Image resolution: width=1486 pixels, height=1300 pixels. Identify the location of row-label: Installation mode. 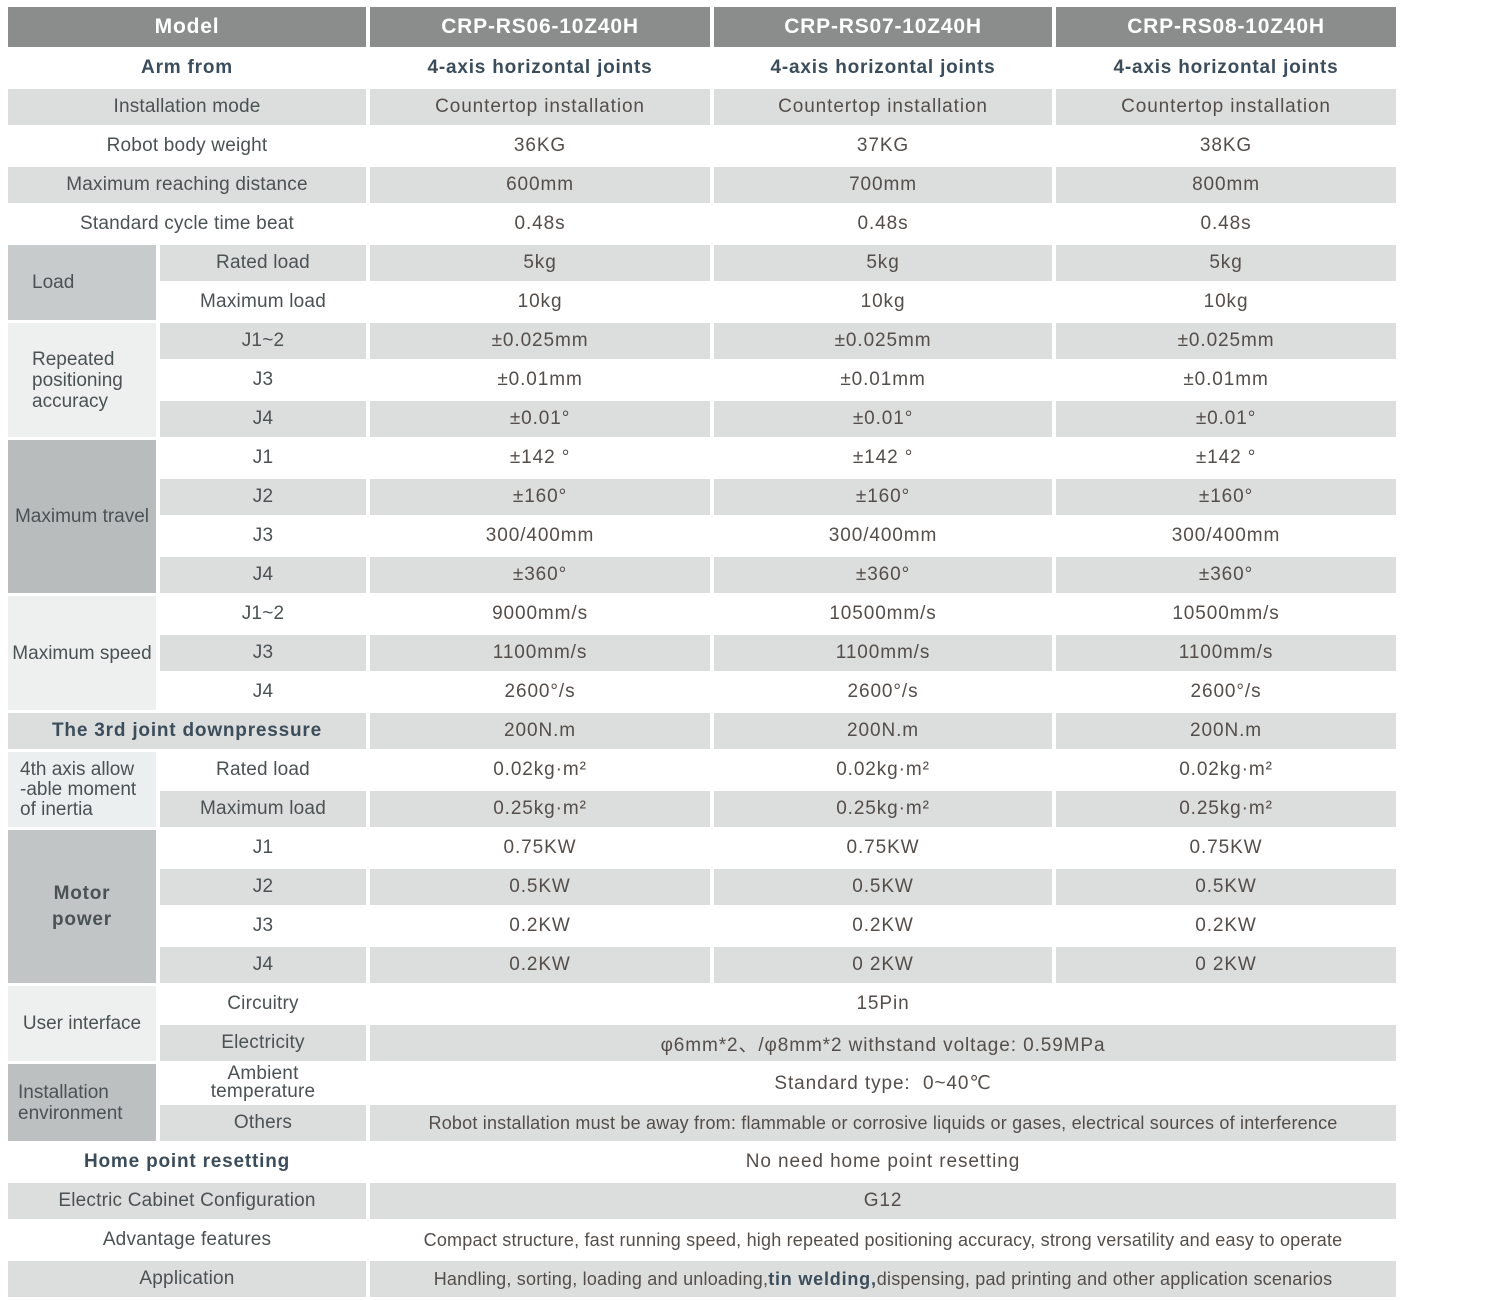
(187, 107).